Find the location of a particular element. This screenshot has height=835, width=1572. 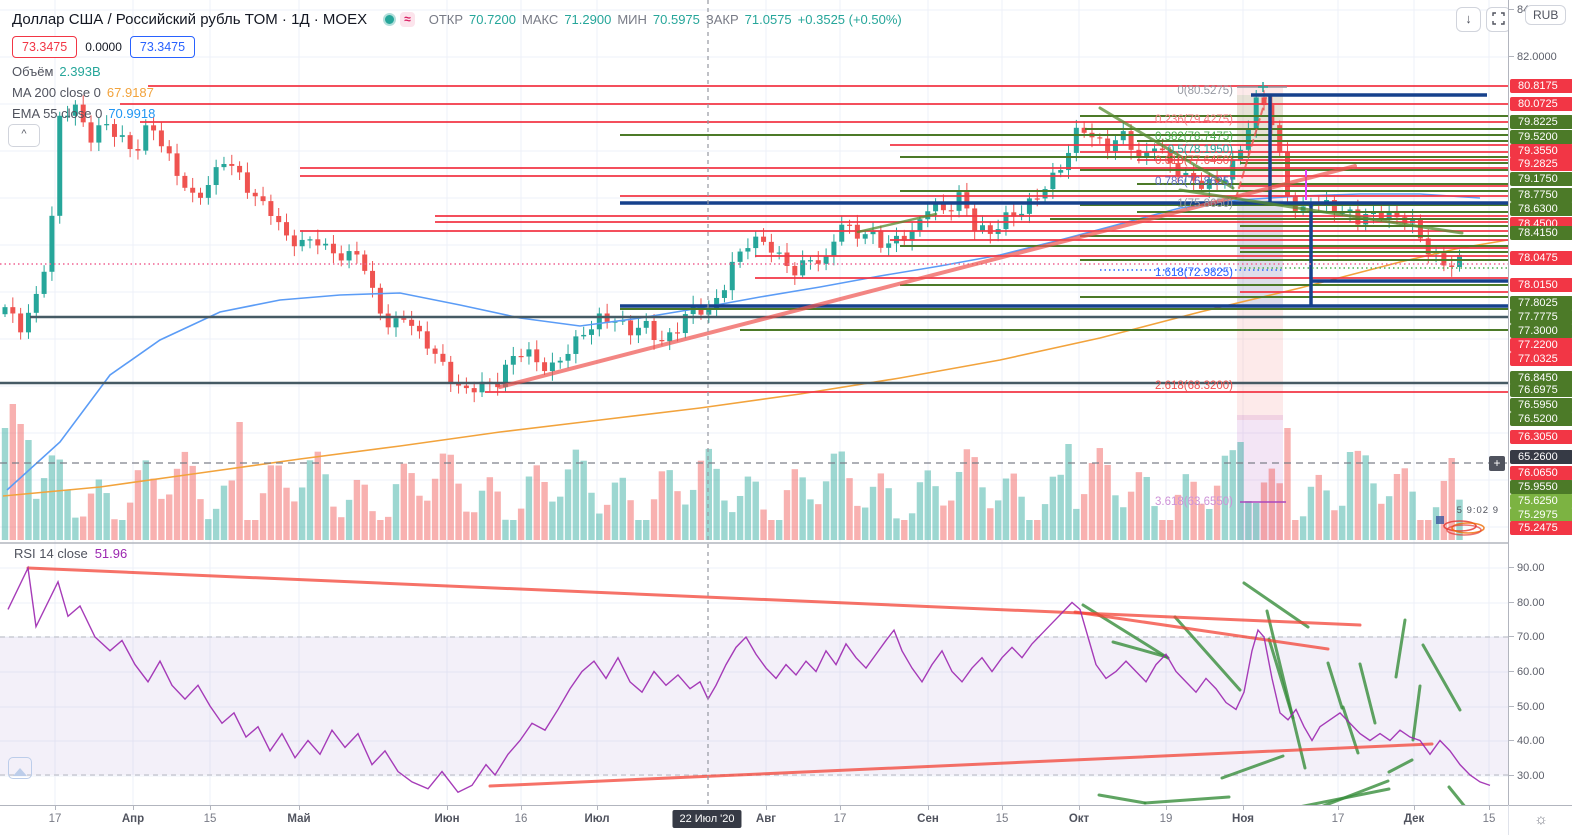

rsi-legend-row: RSI 14 close 51.96 is located at coordinates (70, 553).